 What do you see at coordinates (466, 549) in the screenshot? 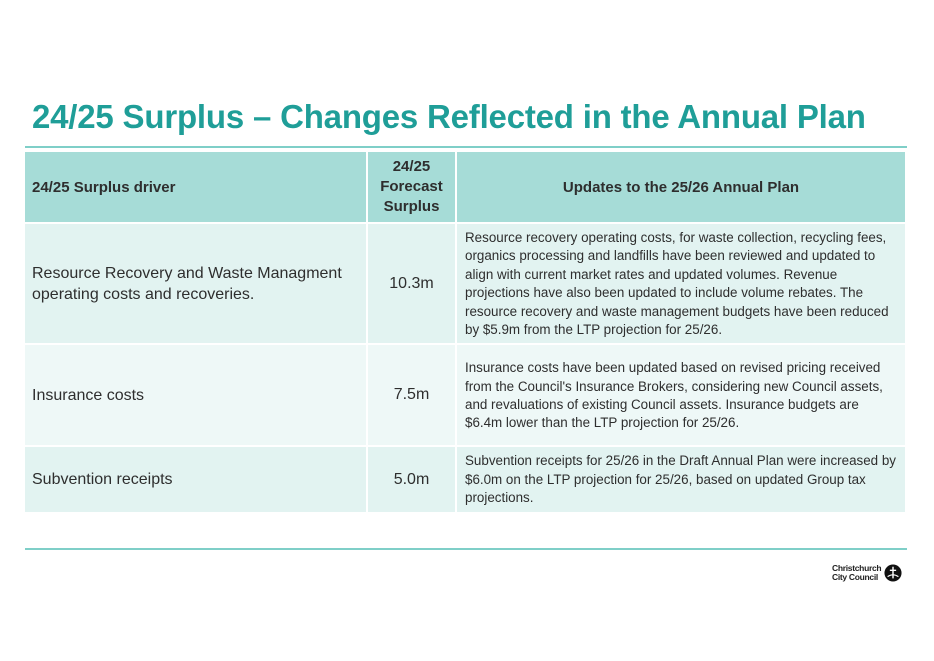
I see `bottom-divider` at bounding box center [466, 549].